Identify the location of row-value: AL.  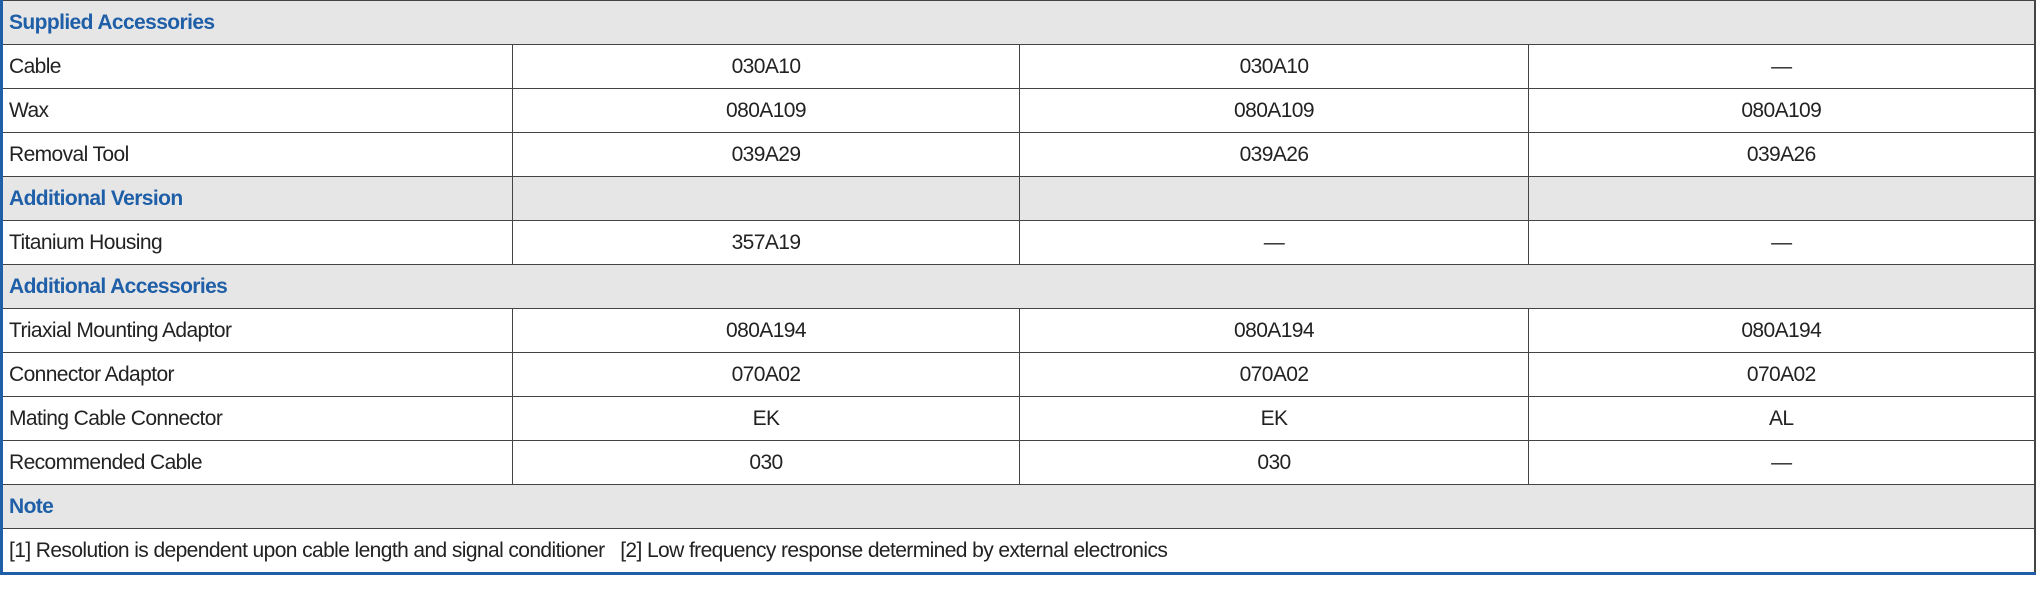
(1781, 418).